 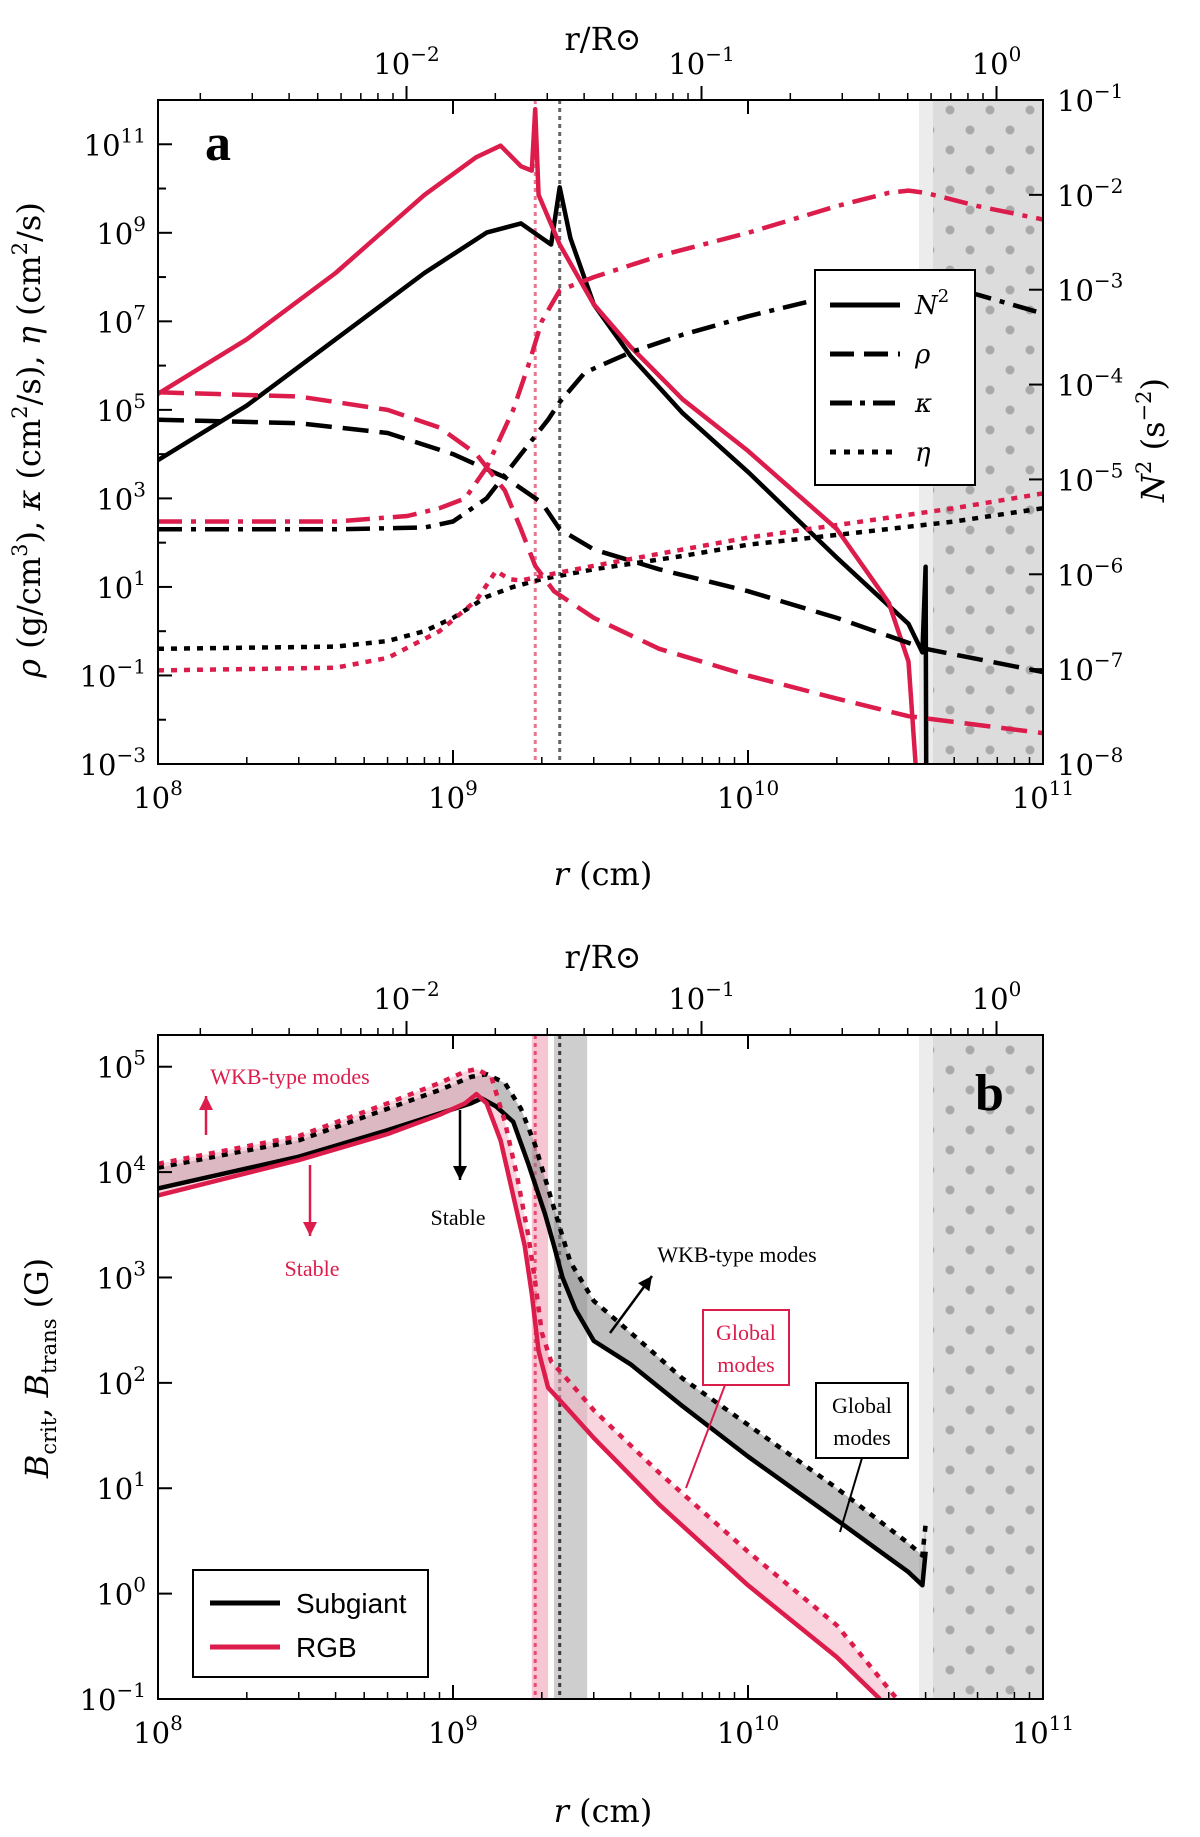 I want to click on y-tick-label: 10⁻², so click(x=1090, y=193).